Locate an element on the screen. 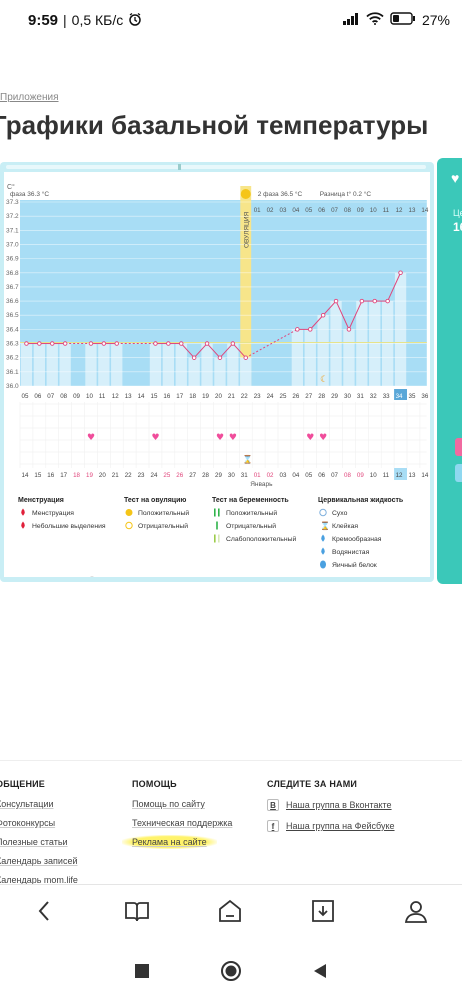 This screenshot has width=462, height=1000. status-right: 27% is located at coordinates (396, 20).